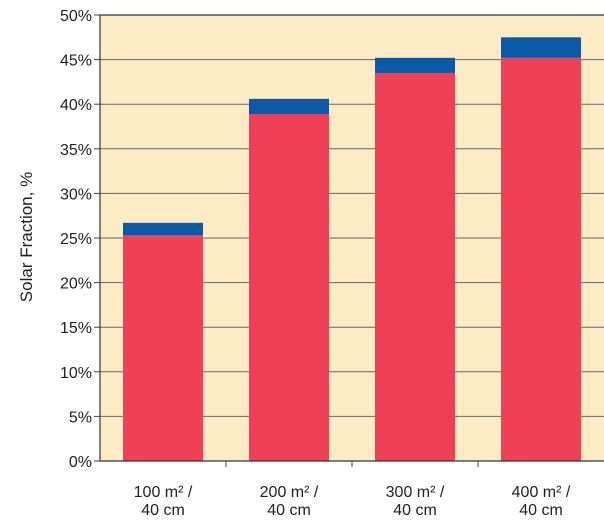 The width and height of the screenshot is (604, 526). Describe the element at coordinates (76, 328) in the screenshot. I see `y-tick-label: 15%` at that location.